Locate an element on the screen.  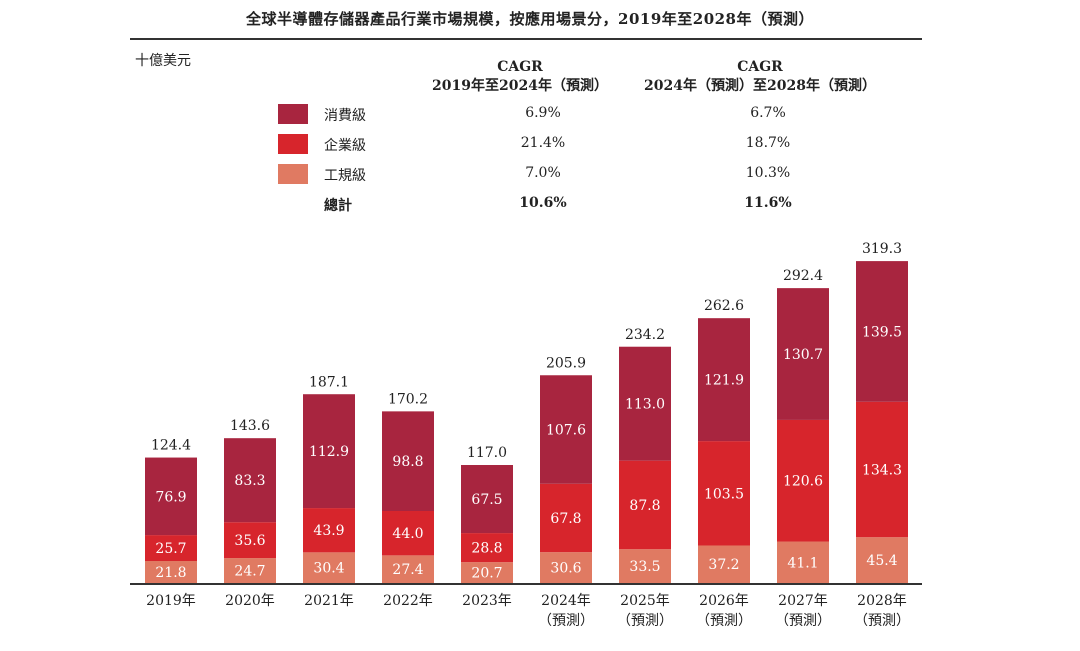
data-label-industrial-0: 21.8 is located at coordinates (170, 573).